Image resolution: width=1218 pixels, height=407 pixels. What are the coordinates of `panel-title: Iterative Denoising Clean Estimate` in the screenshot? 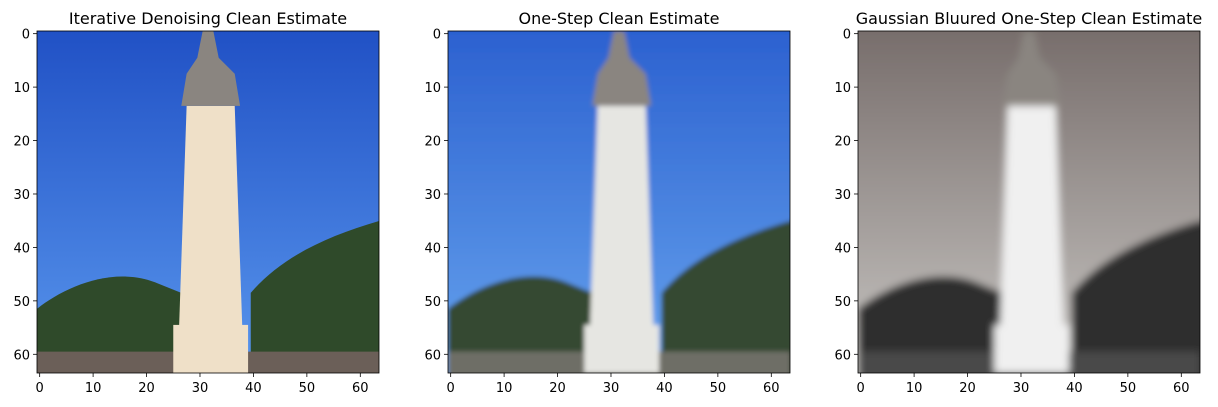 It's located at (208, 18).